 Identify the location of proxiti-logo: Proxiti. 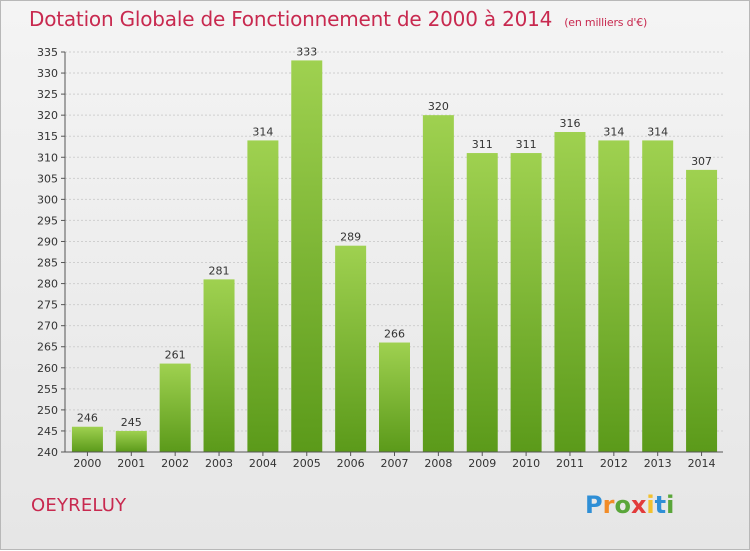
(629, 505).